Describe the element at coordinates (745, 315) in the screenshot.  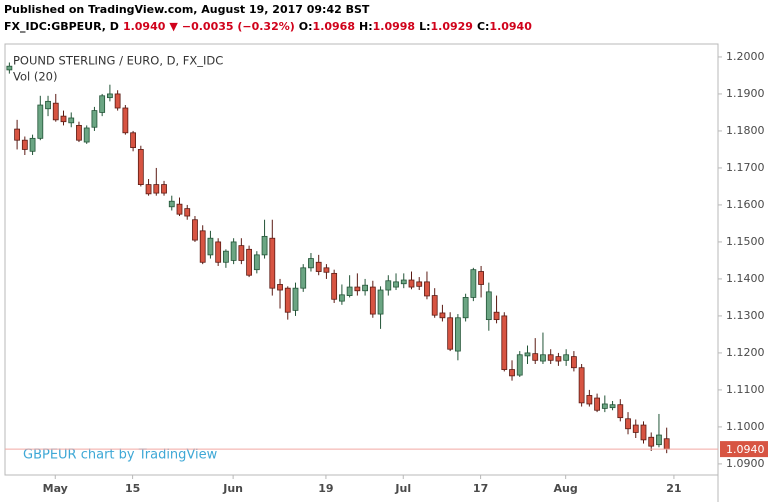
I see `y-tick-label: 1.1300` at that location.